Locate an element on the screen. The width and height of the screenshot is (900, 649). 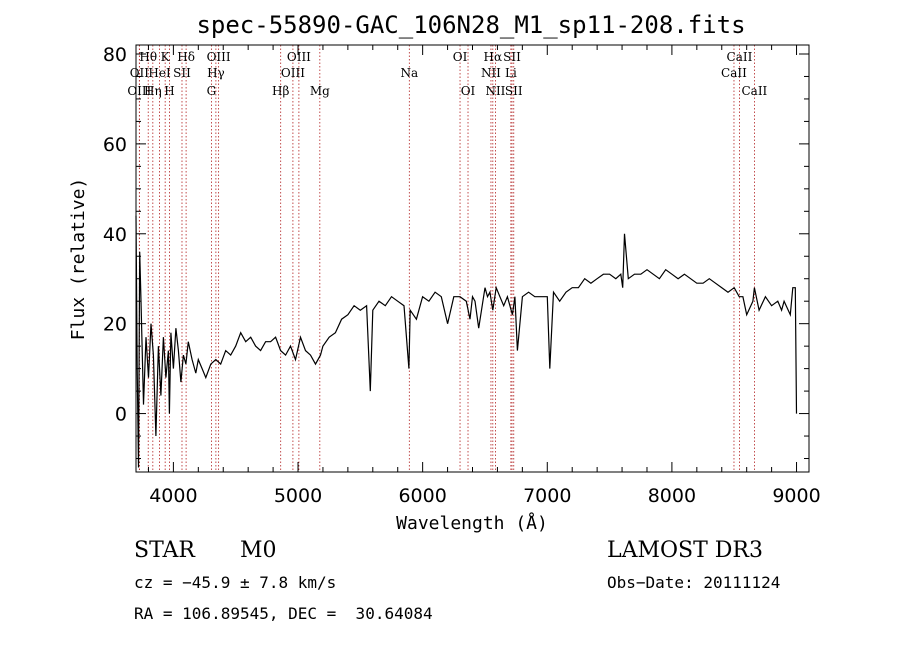
y-tick-label: 40 is located at coordinates (115, 235).